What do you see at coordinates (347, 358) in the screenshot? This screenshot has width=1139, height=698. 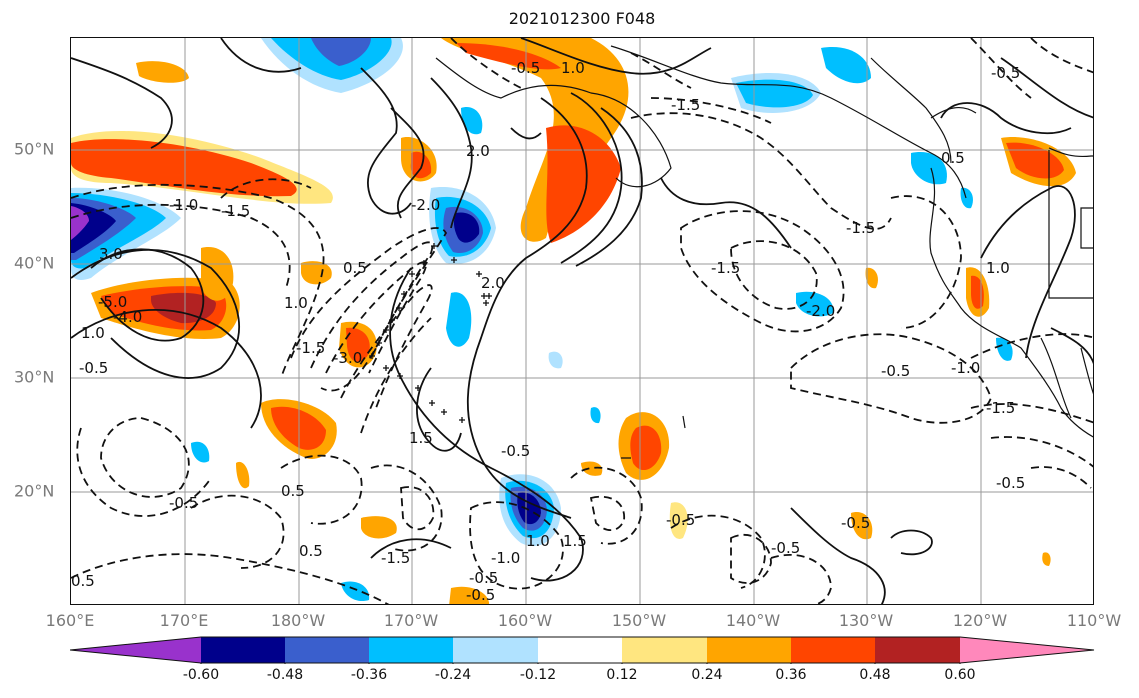 I see `contour-label: -3.0` at bounding box center [347, 358].